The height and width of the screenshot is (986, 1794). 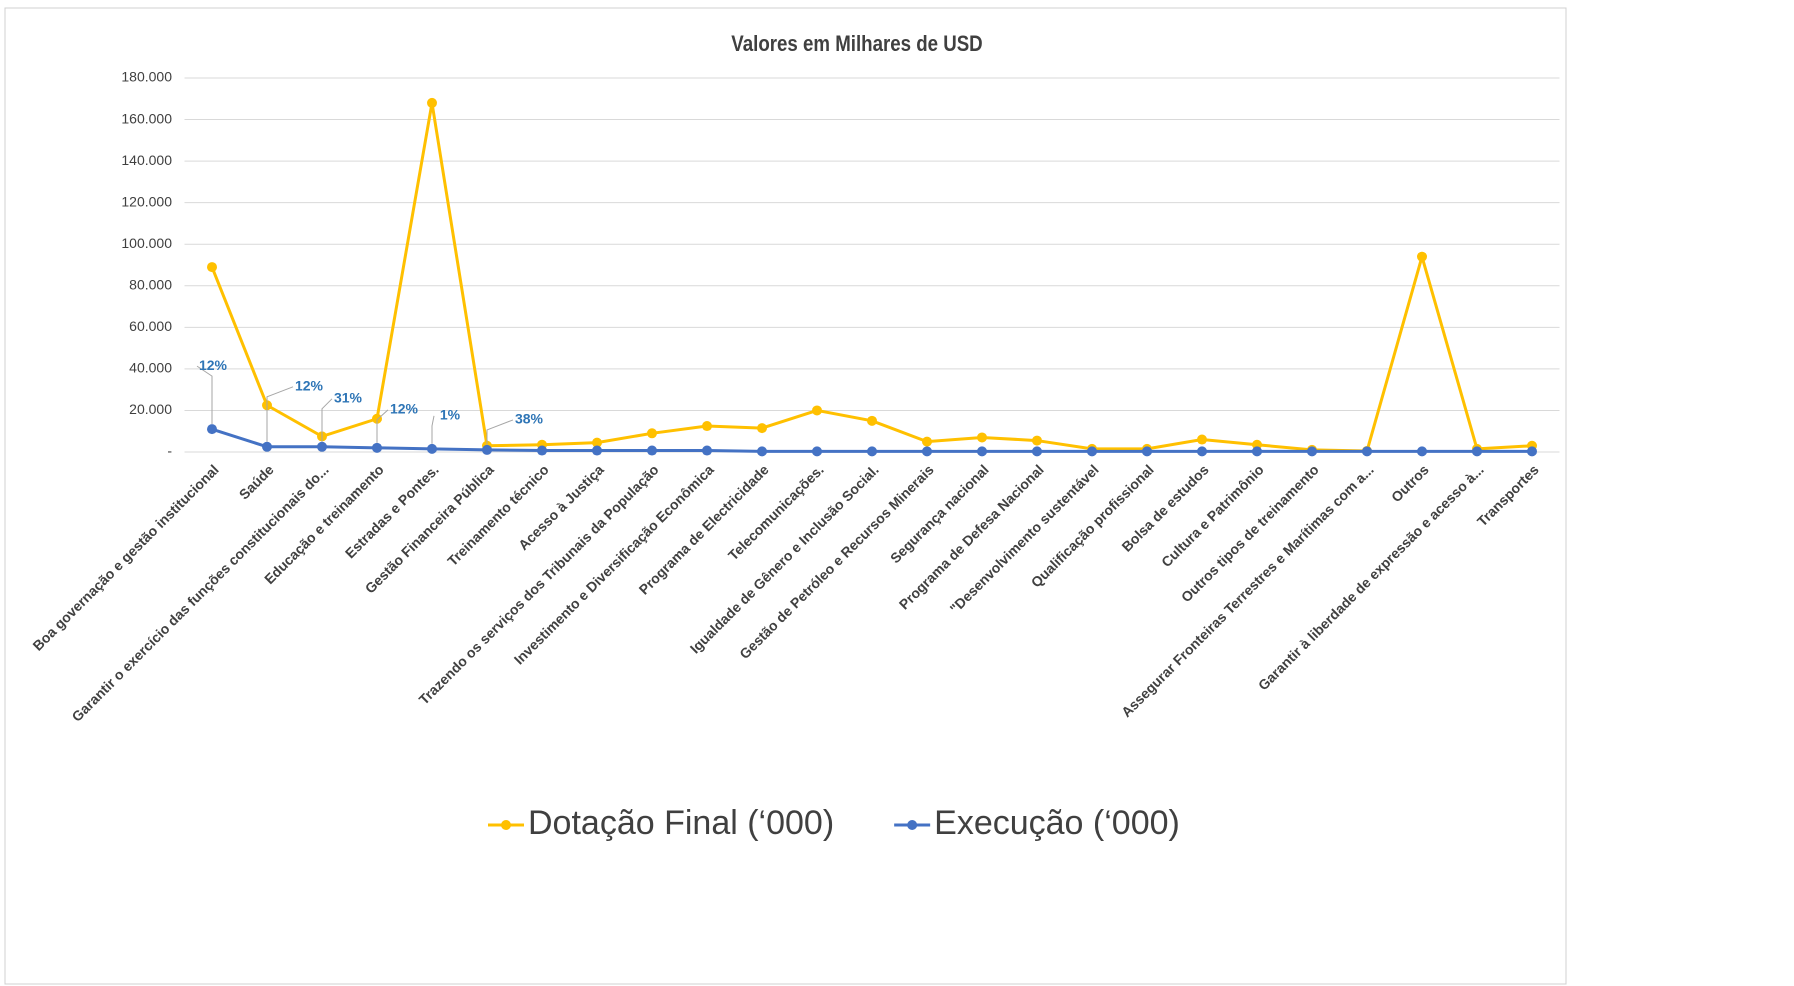 I want to click on legend-item: Execução (‘000), so click(x=1037, y=823).